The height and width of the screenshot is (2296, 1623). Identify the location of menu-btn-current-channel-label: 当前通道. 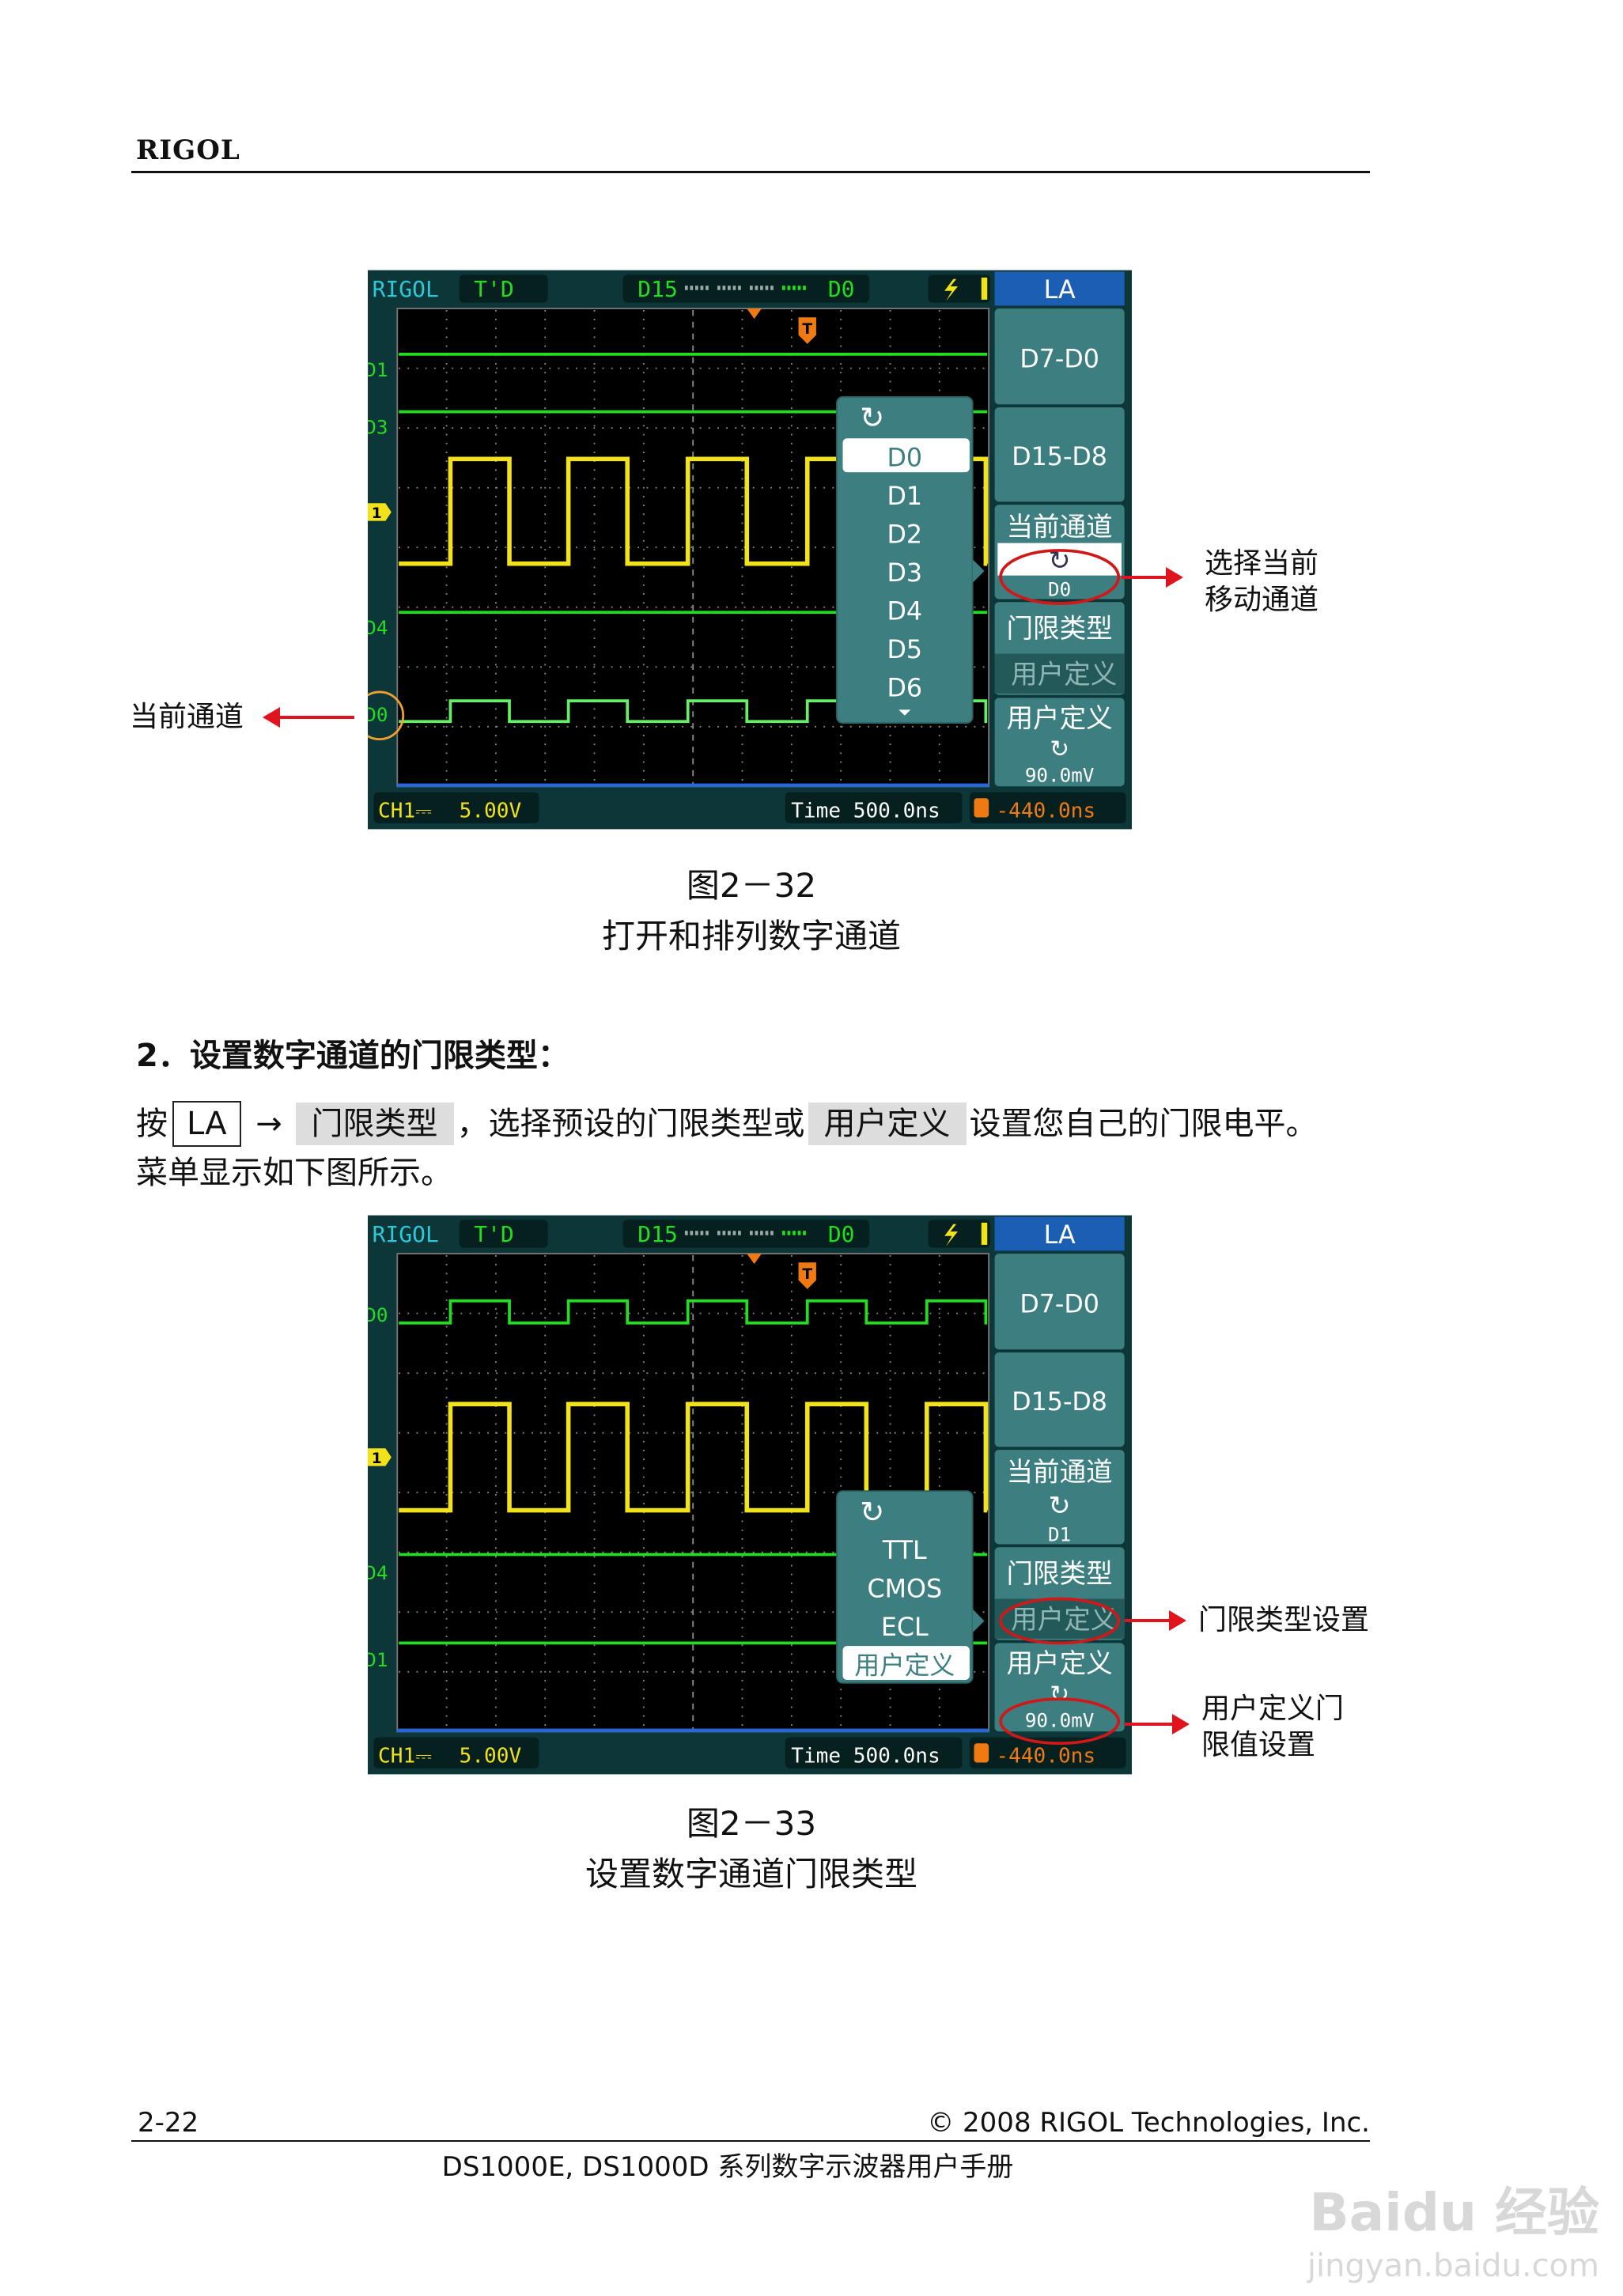
(1060, 526).